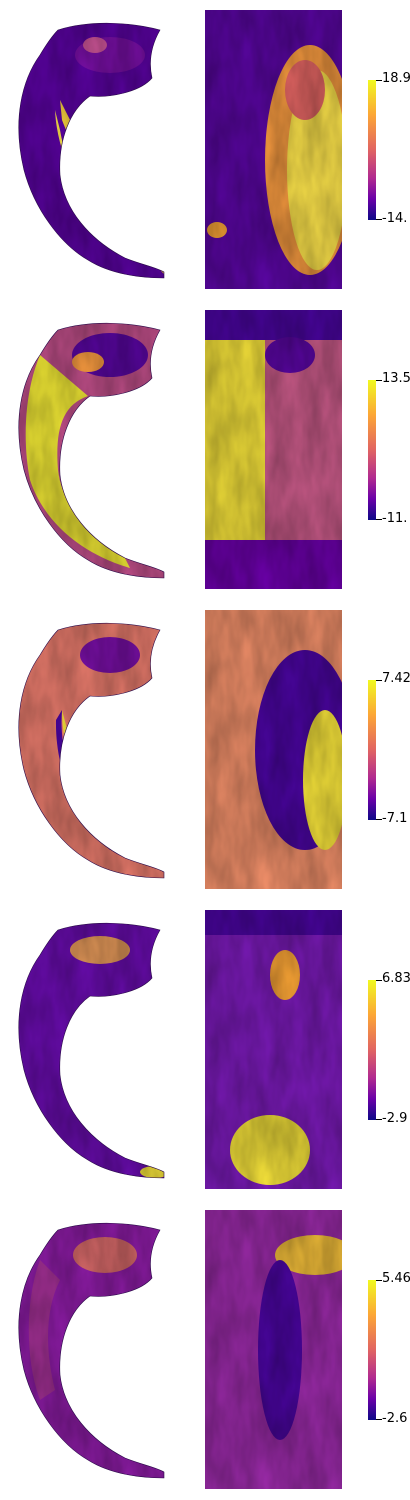 This screenshot has height=1500, width=410. What do you see at coordinates (395, 819) in the screenshot?
I see `colorbar-min-label: -7.1` at bounding box center [395, 819].